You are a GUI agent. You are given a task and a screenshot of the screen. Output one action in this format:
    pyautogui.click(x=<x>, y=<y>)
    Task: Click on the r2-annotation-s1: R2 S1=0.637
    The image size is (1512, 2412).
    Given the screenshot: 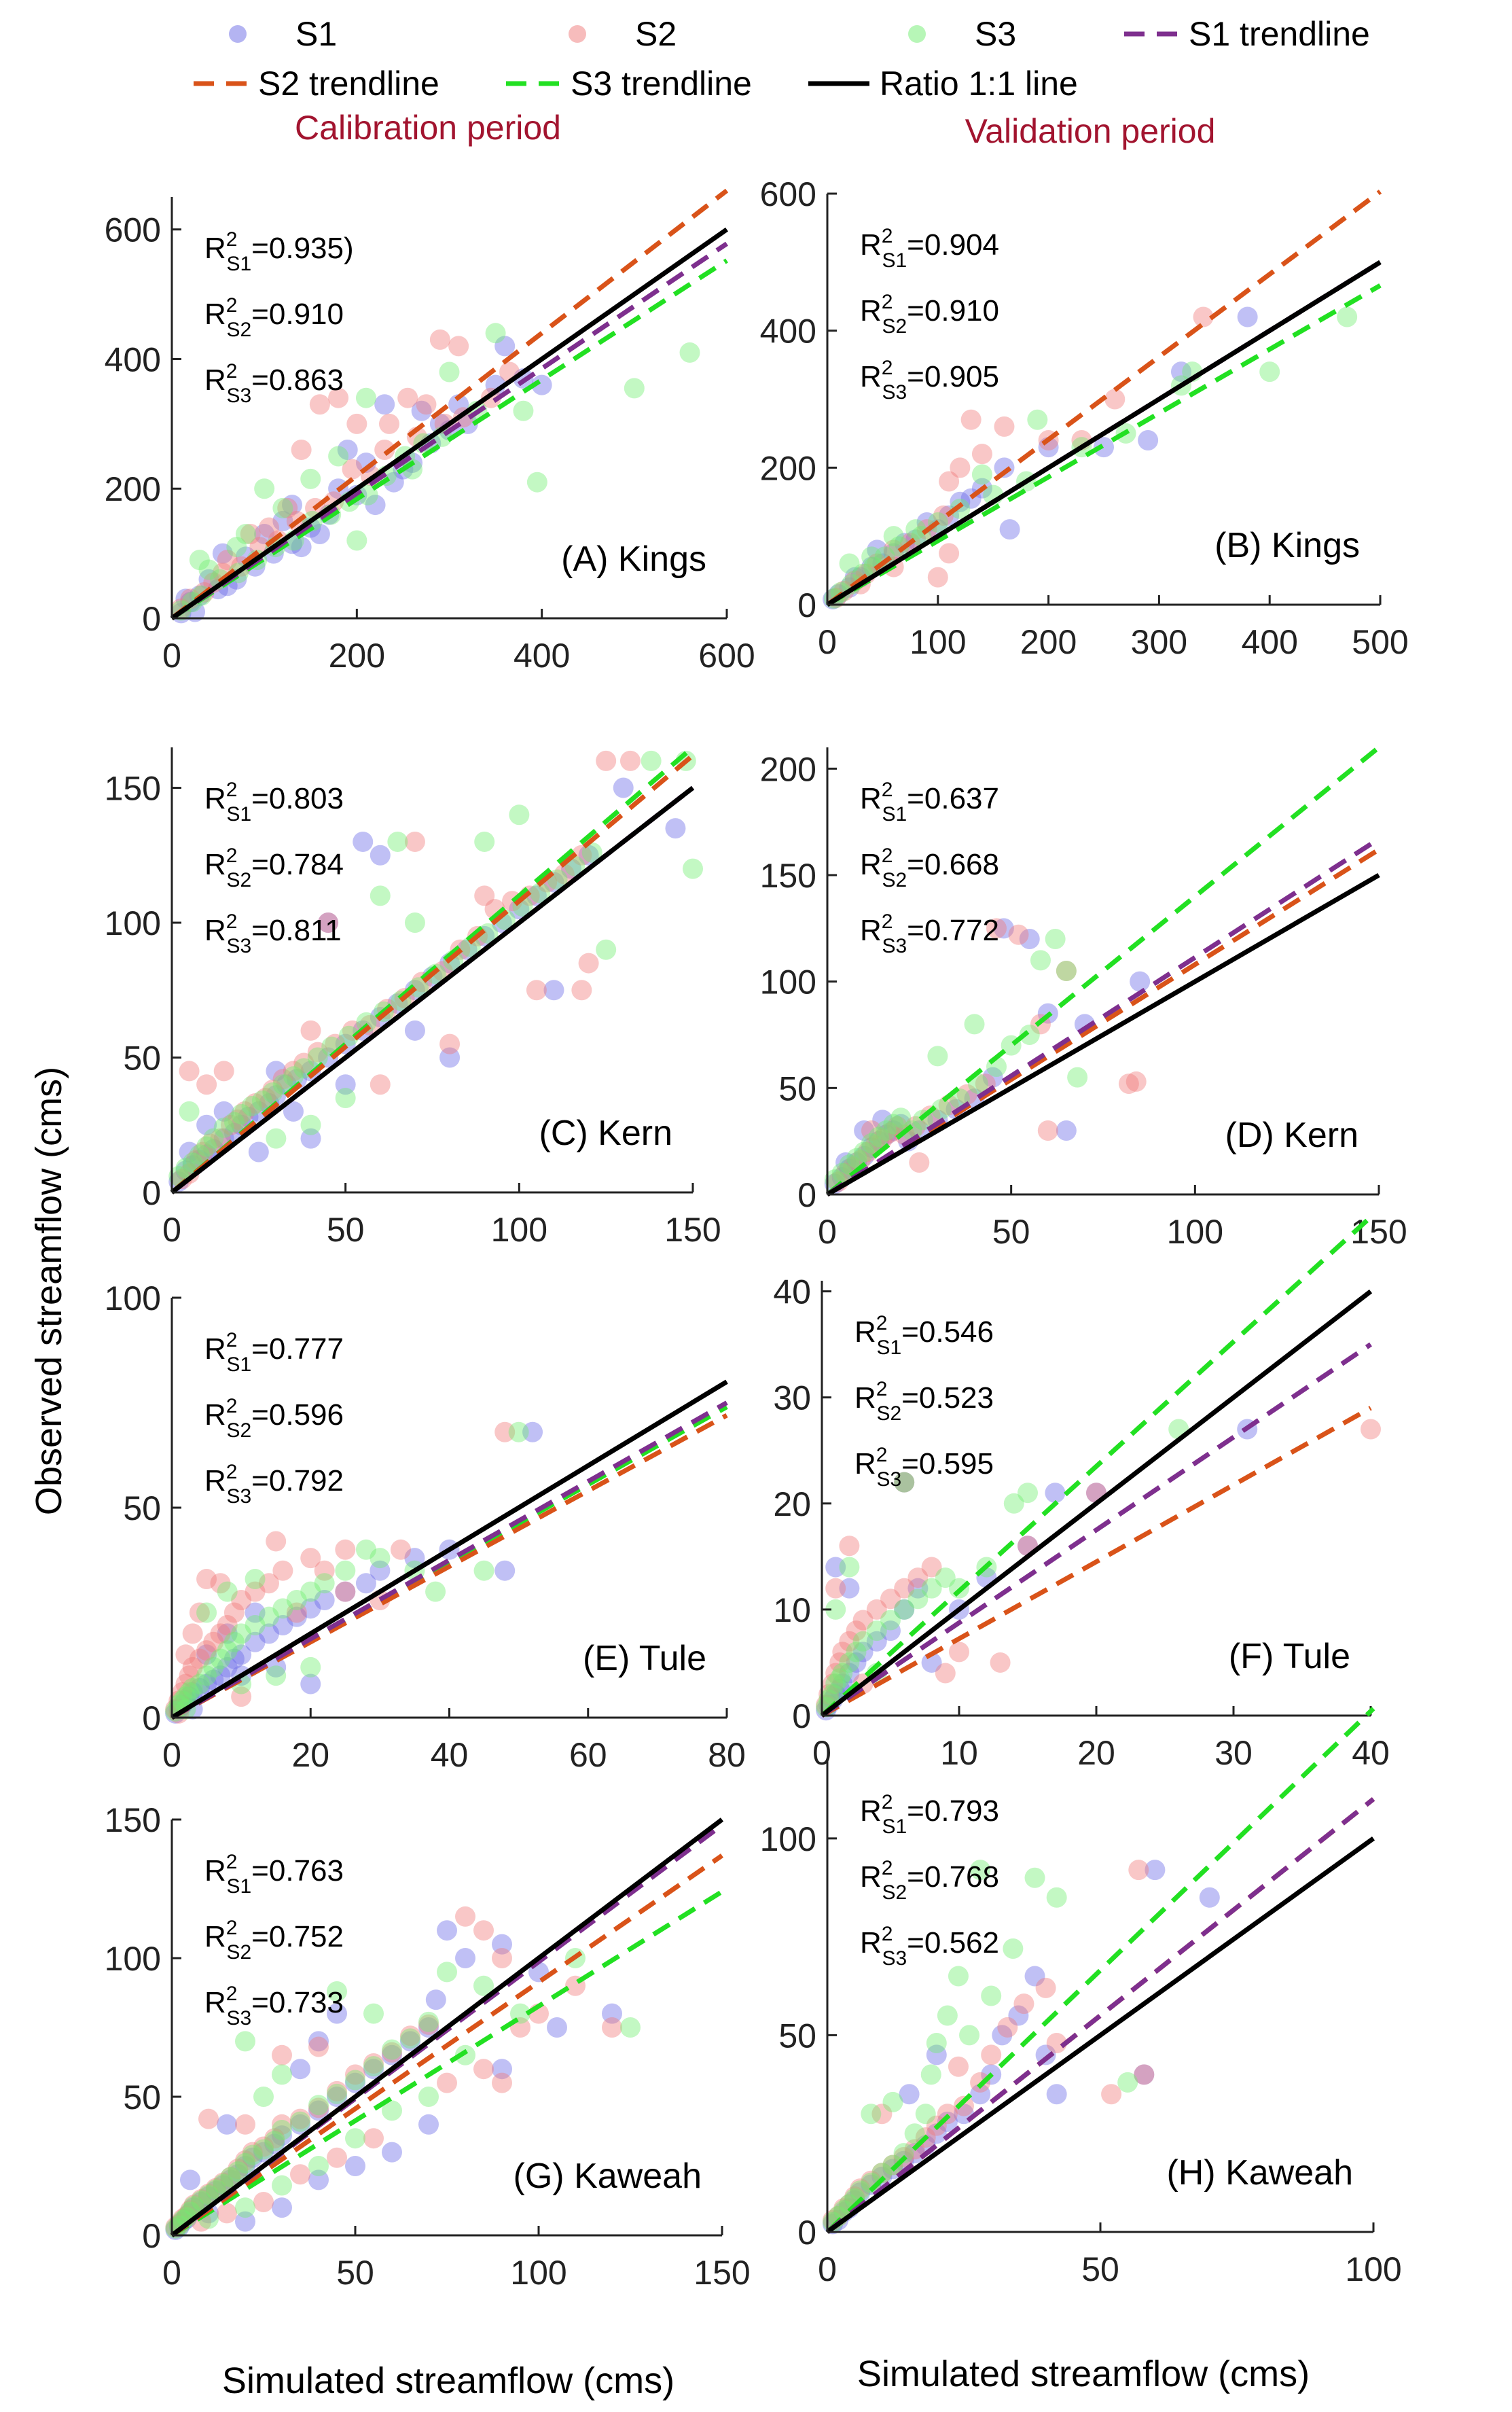 What is the action you would take?
    pyautogui.click(x=929, y=802)
    